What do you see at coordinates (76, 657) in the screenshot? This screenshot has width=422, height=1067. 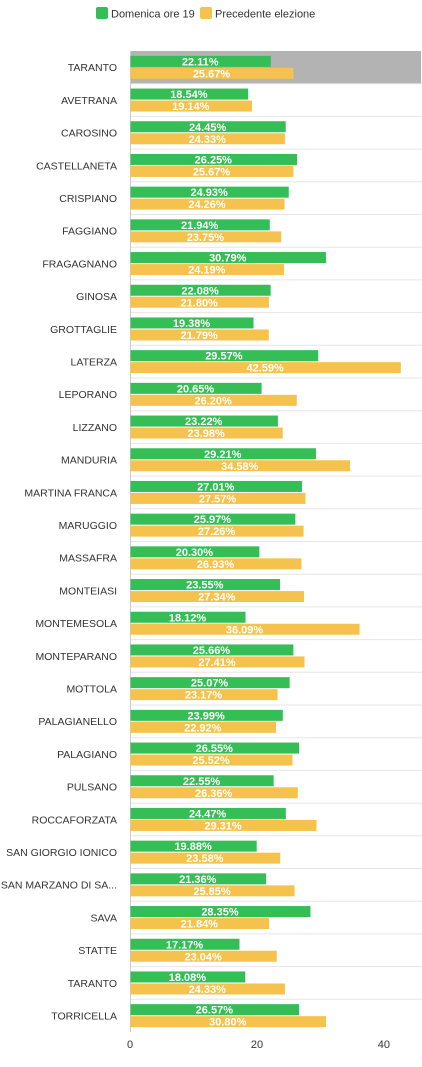 I see `category-label: MONTEPARANO` at bounding box center [76, 657].